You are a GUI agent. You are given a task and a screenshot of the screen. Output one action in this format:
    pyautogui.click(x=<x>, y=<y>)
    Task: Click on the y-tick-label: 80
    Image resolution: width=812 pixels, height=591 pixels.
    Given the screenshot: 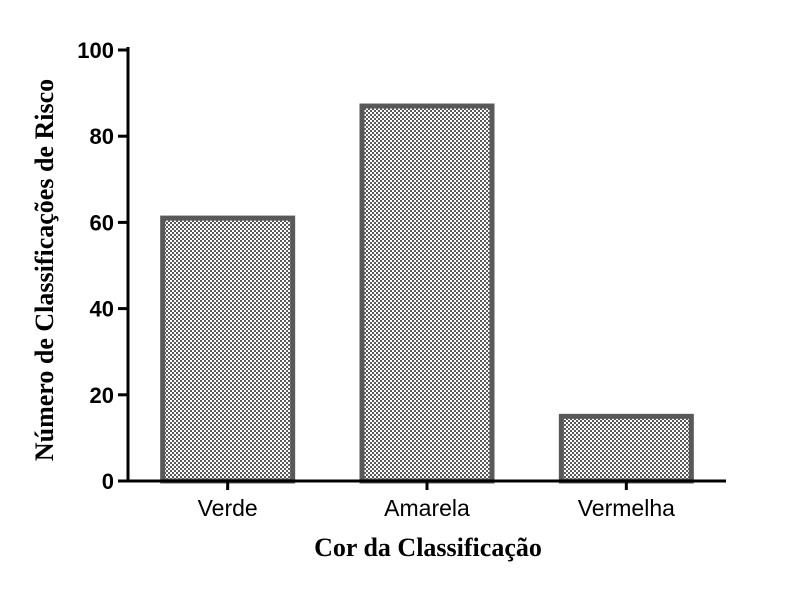 What is the action you would take?
    pyautogui.click(x=102, y=136)
    